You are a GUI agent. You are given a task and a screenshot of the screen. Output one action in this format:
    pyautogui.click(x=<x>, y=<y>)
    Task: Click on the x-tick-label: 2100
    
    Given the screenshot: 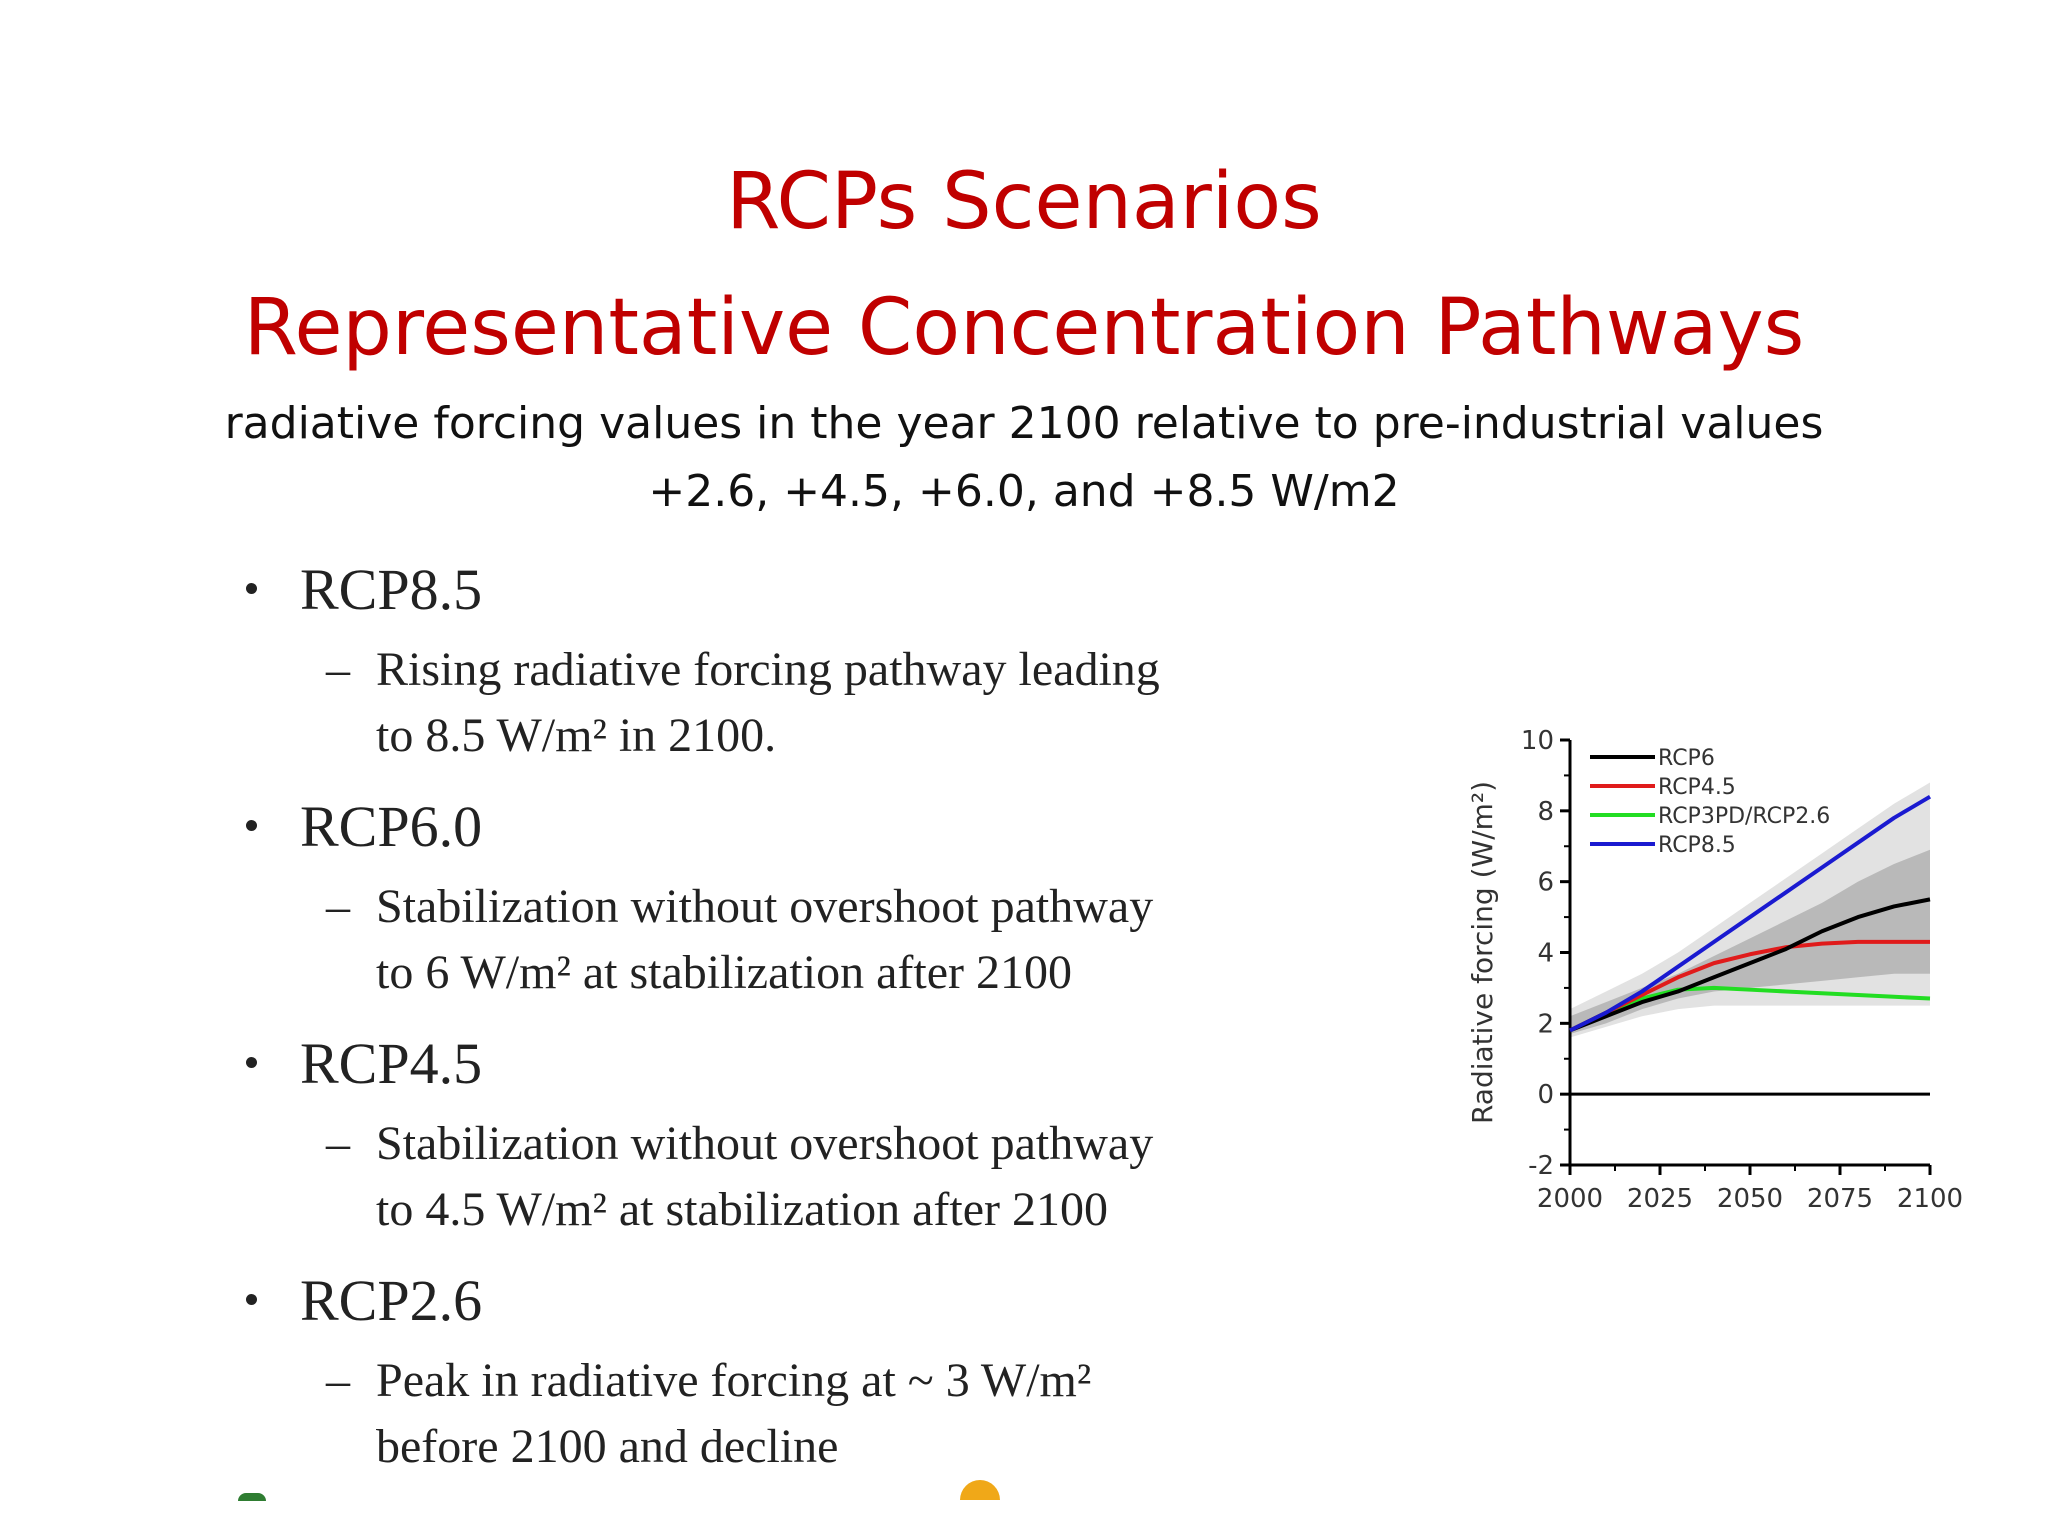 What is the action you would take?
    pyautogui.click(x=1930, y=1199)
    